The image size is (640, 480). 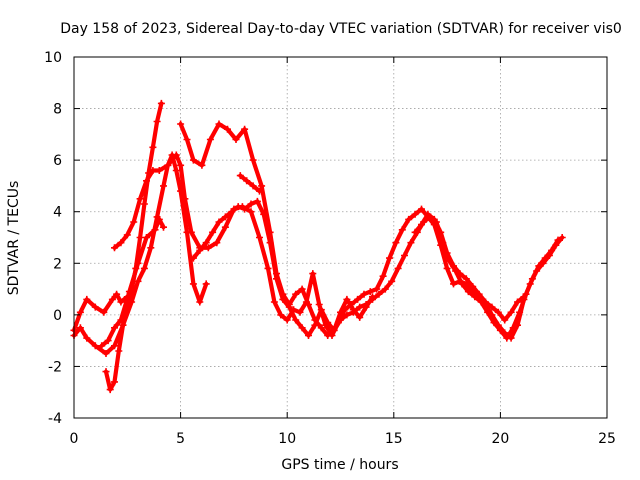 I want to click on y-tick-label: 10, so click(x=53, y=58).